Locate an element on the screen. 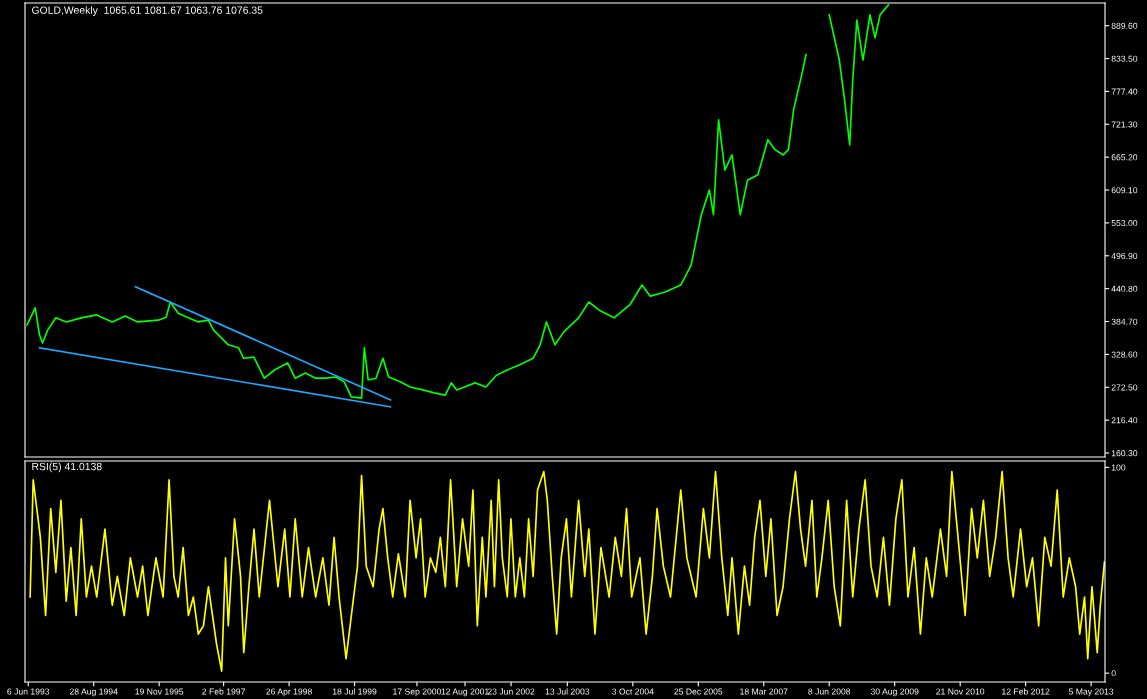  y-tick-label: 272.50 is located at coordinates (1124, 387).